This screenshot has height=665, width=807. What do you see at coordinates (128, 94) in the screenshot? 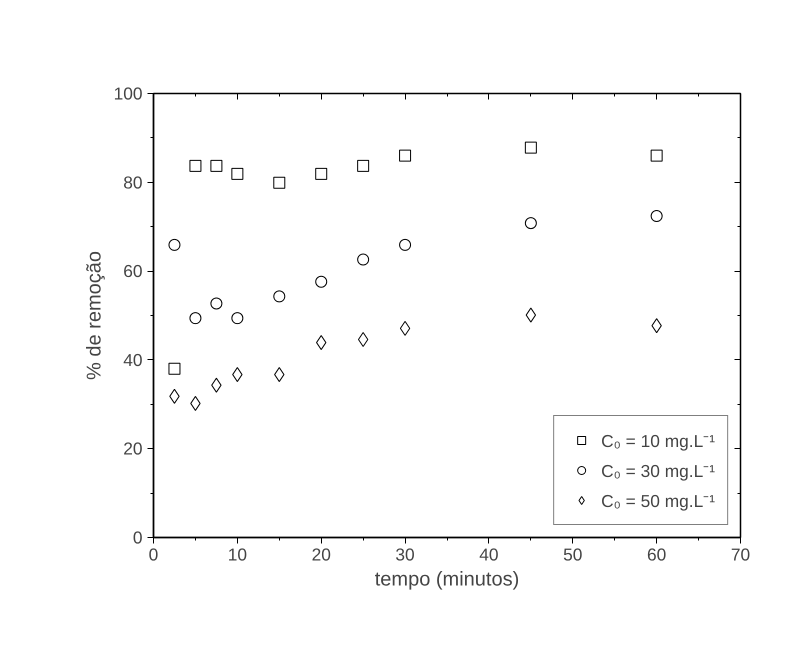
I see `y-tick-label: 100` at bounding box center [128, 94].